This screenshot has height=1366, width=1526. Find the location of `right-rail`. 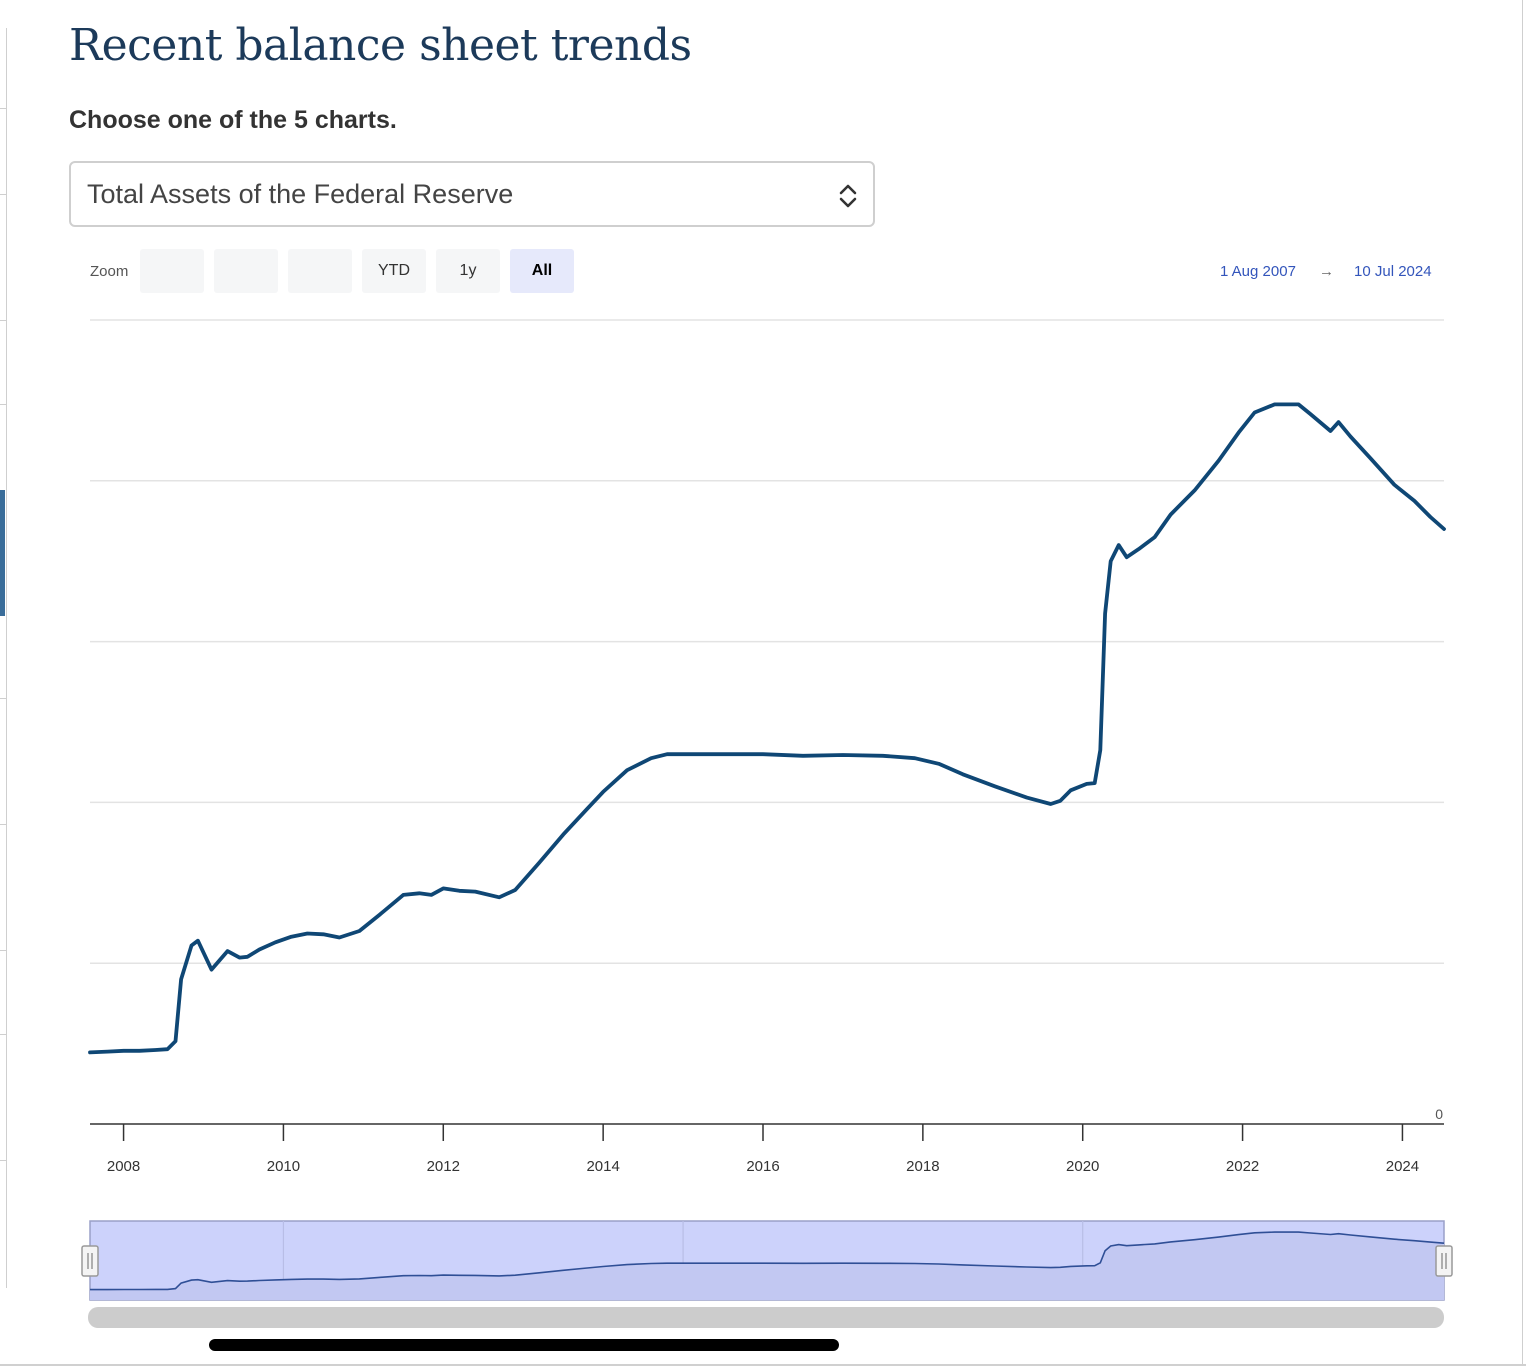

right-rail is located at coordinates (1522, 683).